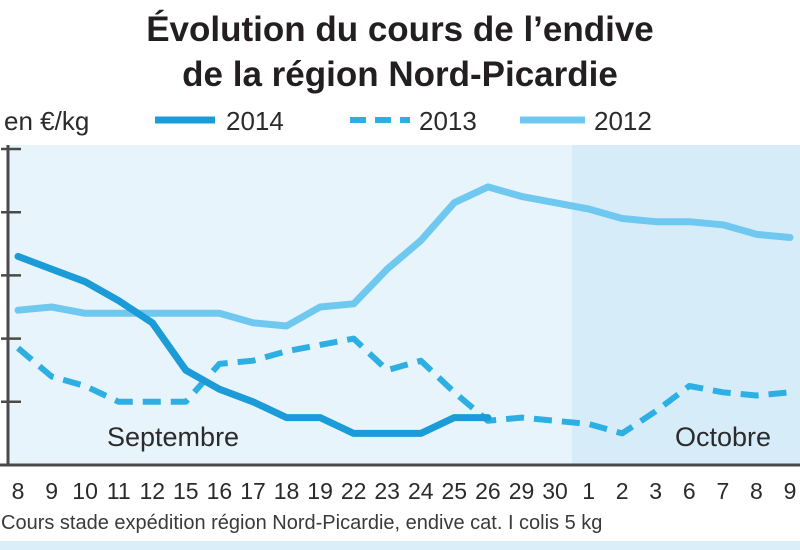 Image resolution: width=800 pixels, height=550 pixels. I want to click on x-tick-label: 12, so click(153, 491).